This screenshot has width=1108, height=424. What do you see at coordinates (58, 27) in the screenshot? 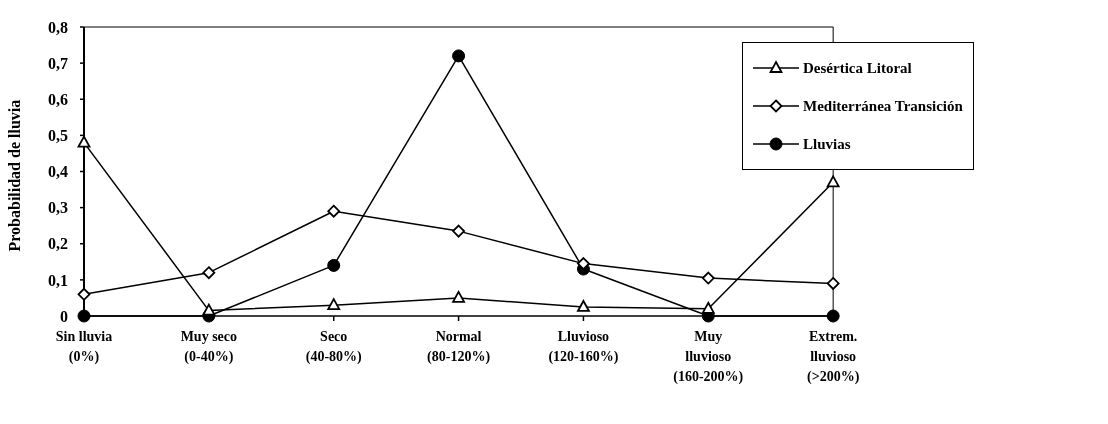
I see `y-tick-label: 0,8` at bounding box center [58, 27].